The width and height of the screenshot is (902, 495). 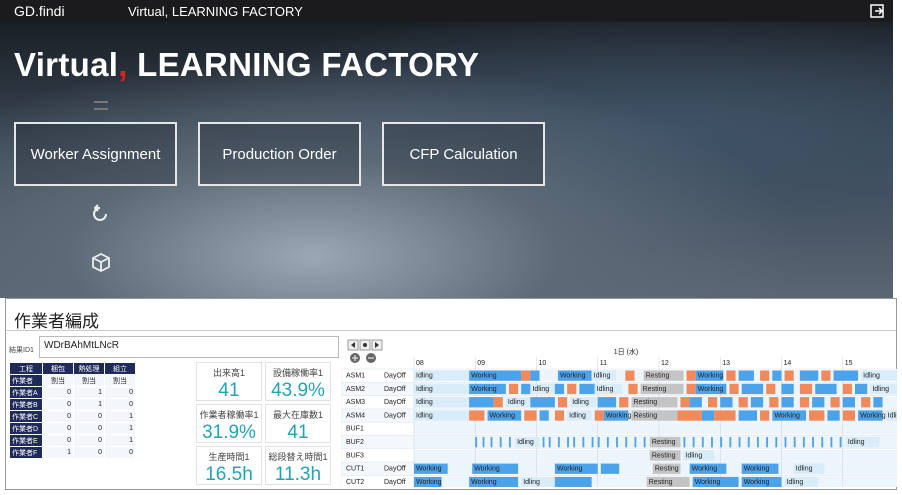 What do you see at coordinates (72, 368) in the screenshot?
I see `table-header-row: 工程 梱包 熱処理 組立` at bounding box center [72, 368].